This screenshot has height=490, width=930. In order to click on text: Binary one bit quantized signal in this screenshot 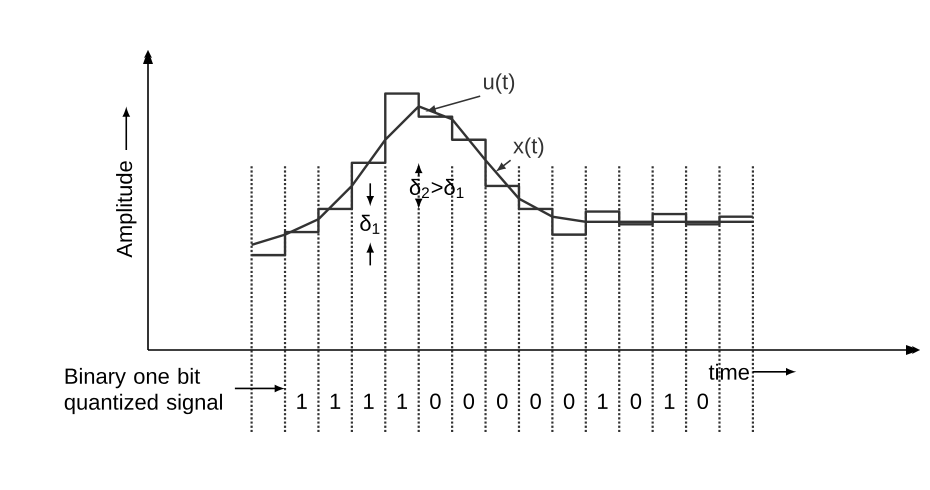, I will do `click(143, 391)`.